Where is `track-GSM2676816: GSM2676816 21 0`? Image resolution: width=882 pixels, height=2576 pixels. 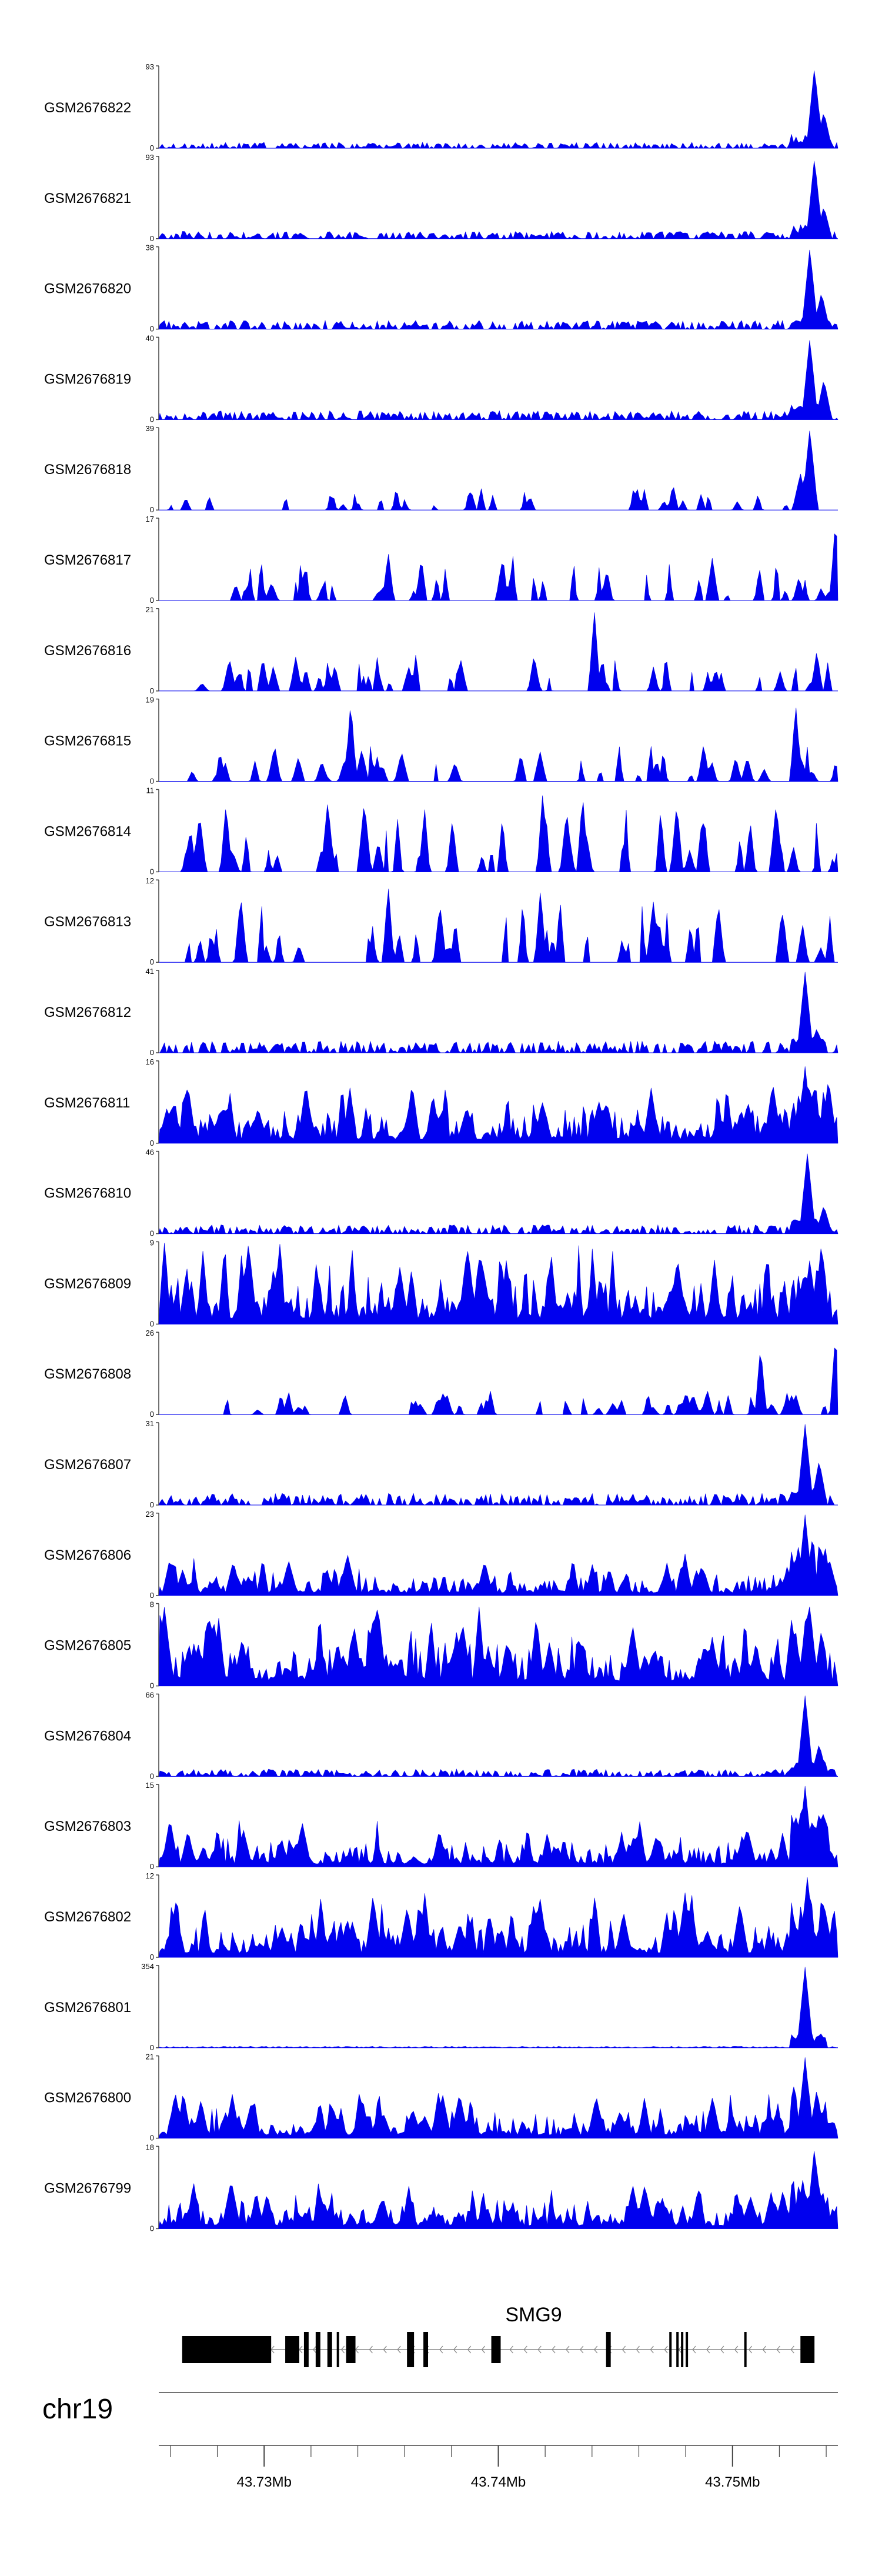
track-GSM2676816: GSM2676816 21 0 is located at coordinates (441, 650).